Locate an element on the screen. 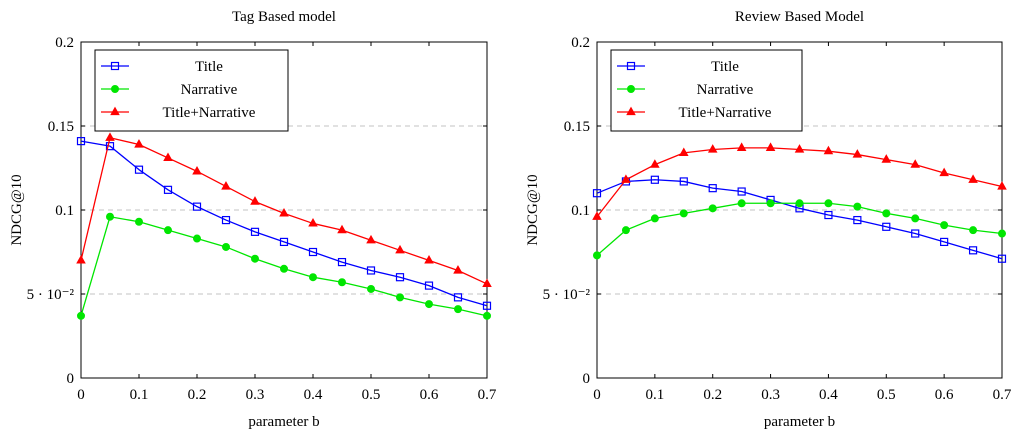 The width and height of the screenshot is (1015, 435). y-tick-label: 5 · 10⁻² is located at coordinates (51, 295).